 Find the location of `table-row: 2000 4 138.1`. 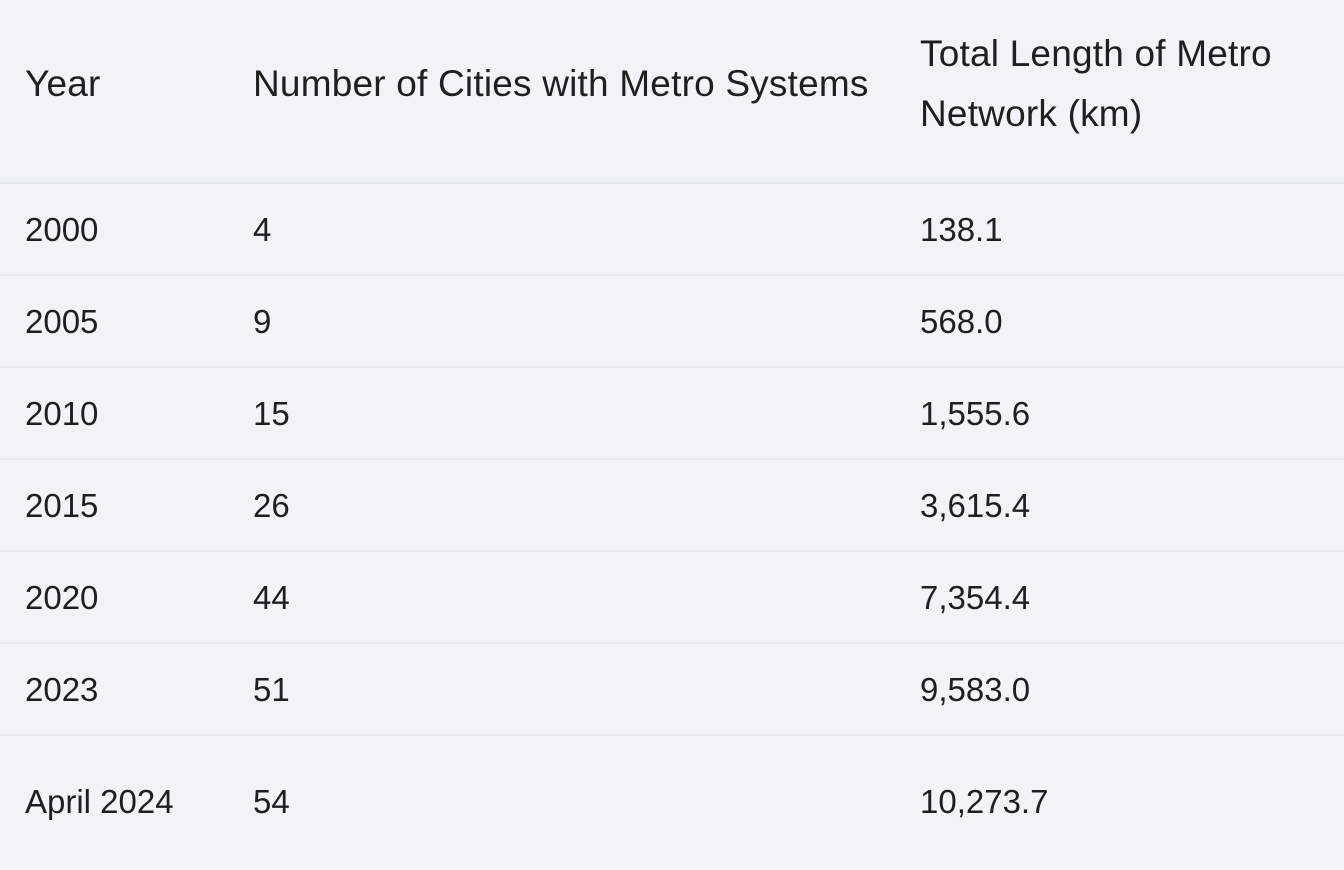

table-row: 2000 4 138.1 is located at coordinates (672, 229).